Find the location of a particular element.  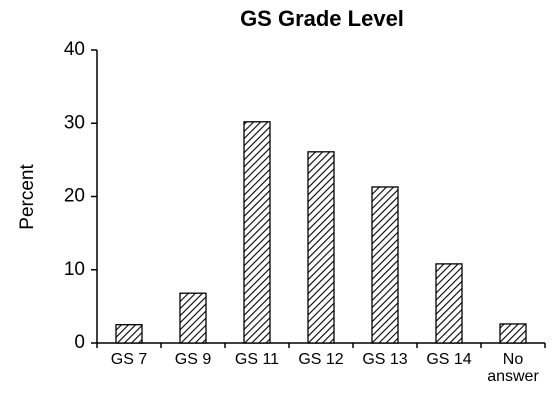

y-tick-label: 10 is located at coordinates (74, 269).